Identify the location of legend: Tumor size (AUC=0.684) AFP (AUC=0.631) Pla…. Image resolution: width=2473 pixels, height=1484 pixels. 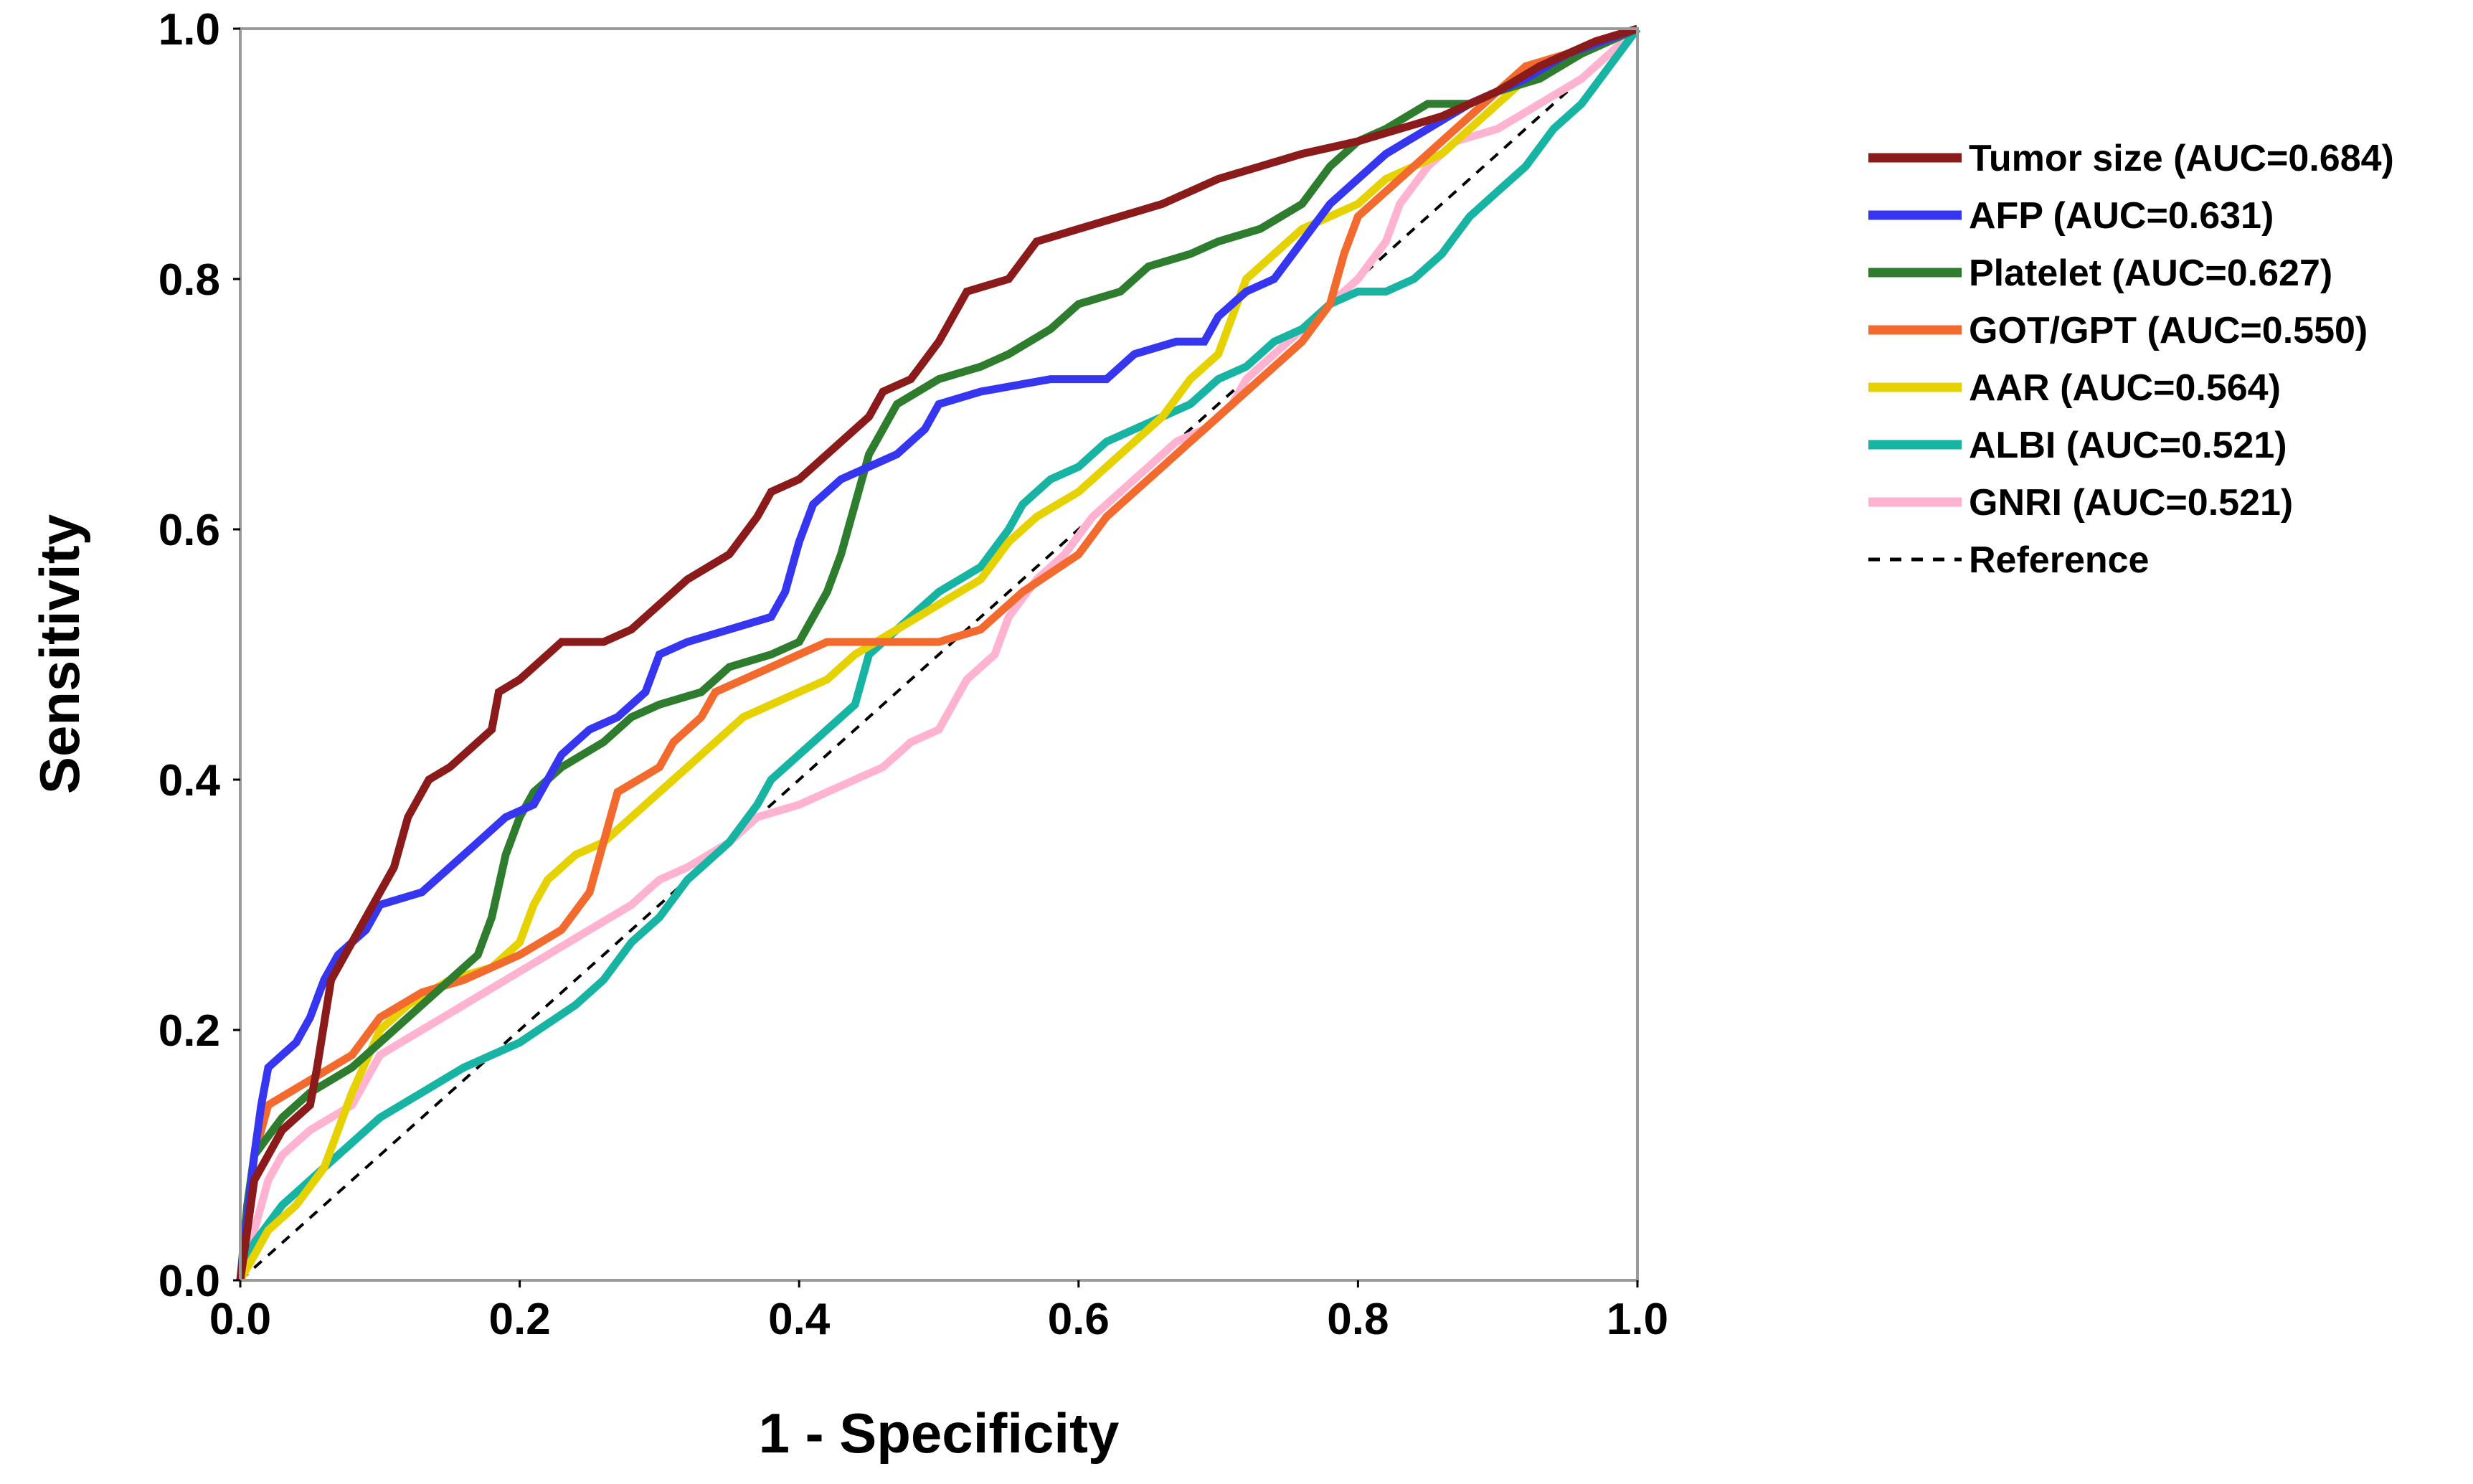
(2131, 359).